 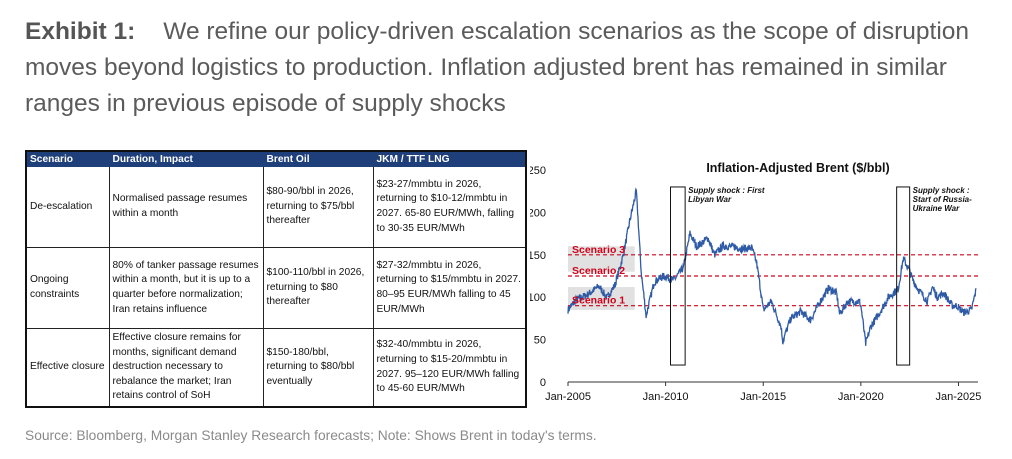 What do you see at coordinates (67, 158) in the screenshot?
I see `table-header-cell: Scenario` at bounding box center [67, 158].